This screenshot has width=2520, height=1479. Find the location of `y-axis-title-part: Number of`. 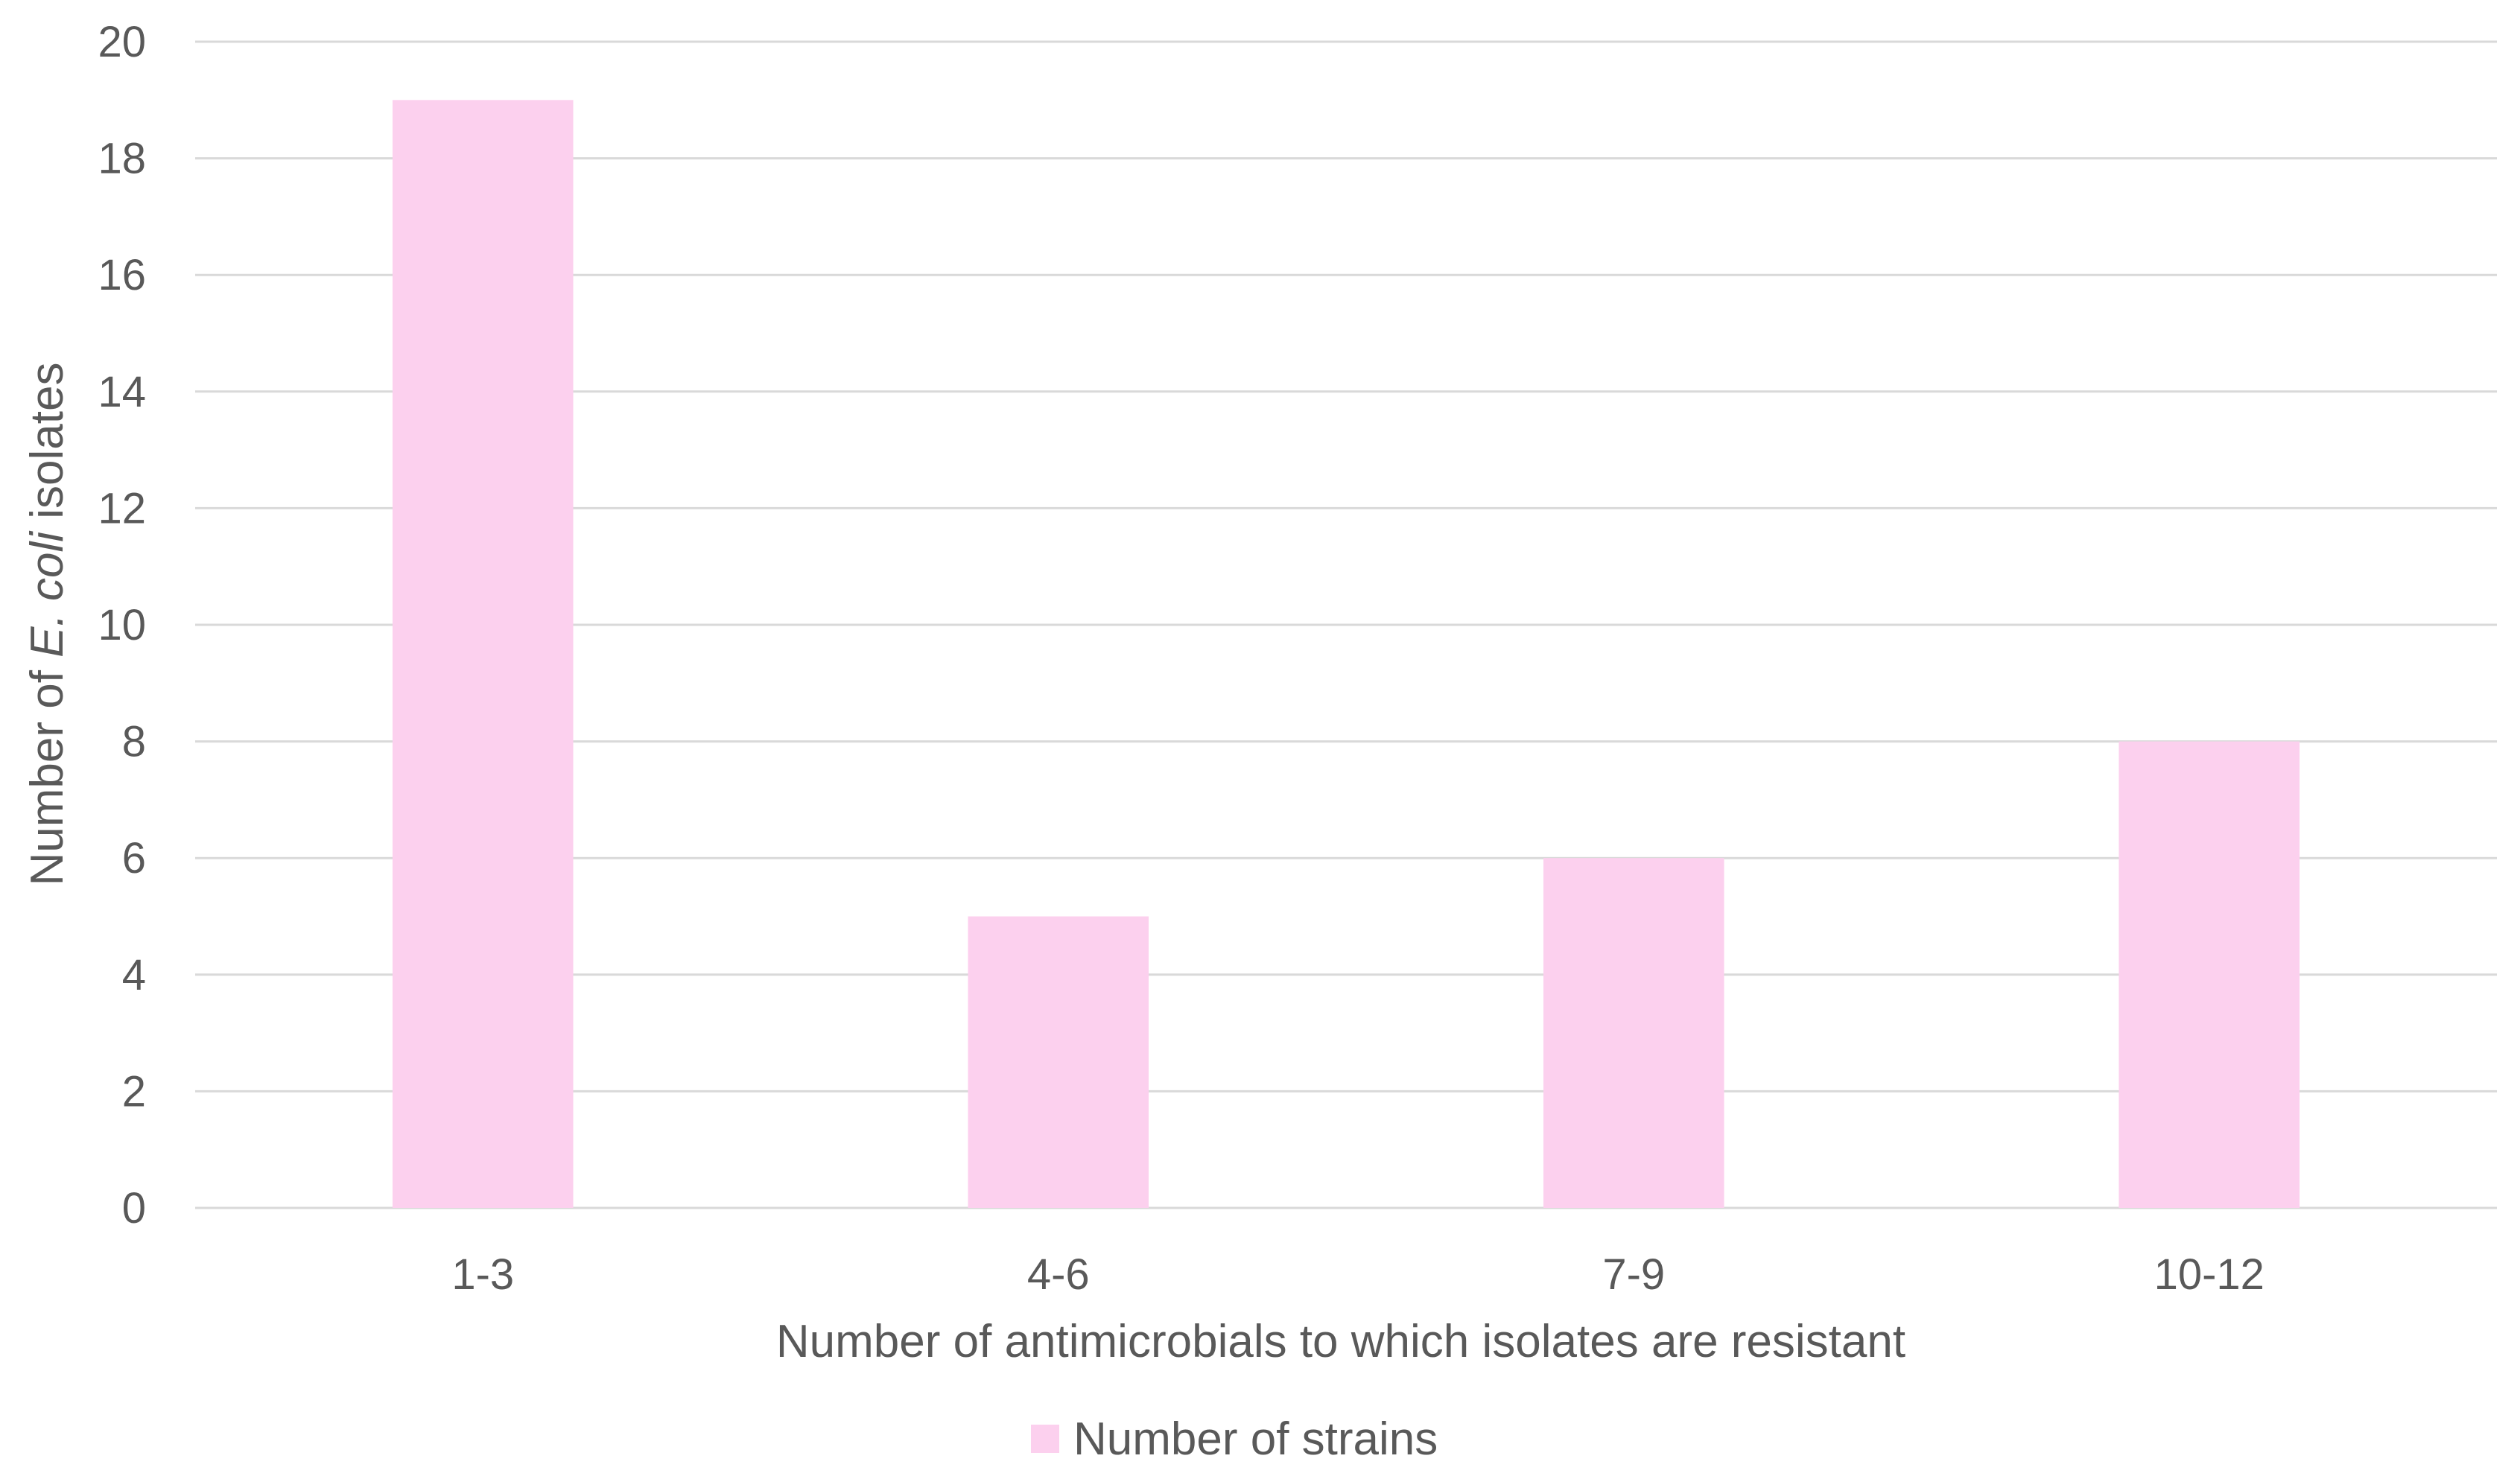

y-axis-title-part: Number of is located at coordinates (47, 772).